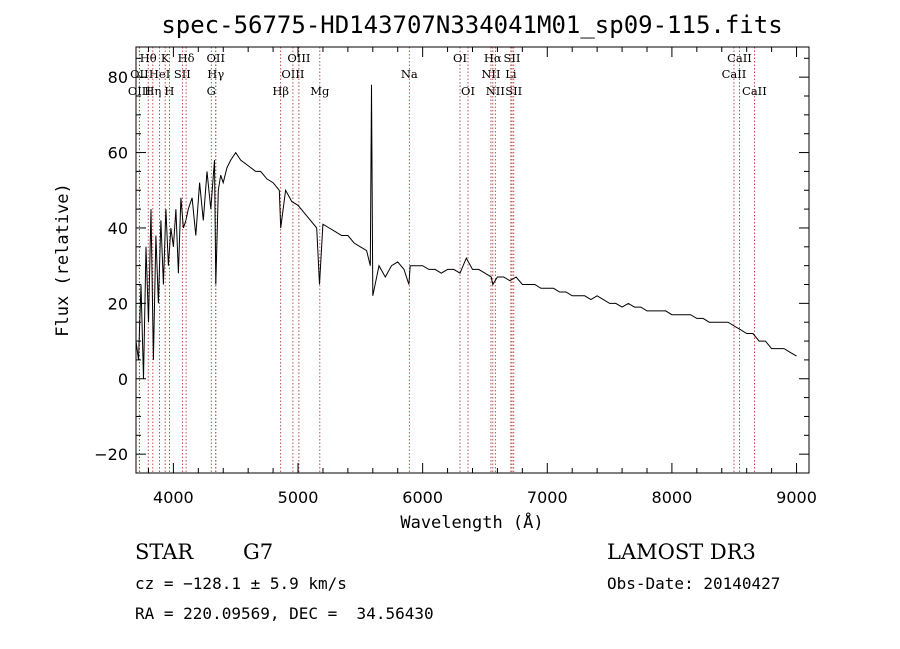 The width and height of the screenshot is (900, 649). I want to click on survey-name: LAMOST DR3, so click(681, 552).